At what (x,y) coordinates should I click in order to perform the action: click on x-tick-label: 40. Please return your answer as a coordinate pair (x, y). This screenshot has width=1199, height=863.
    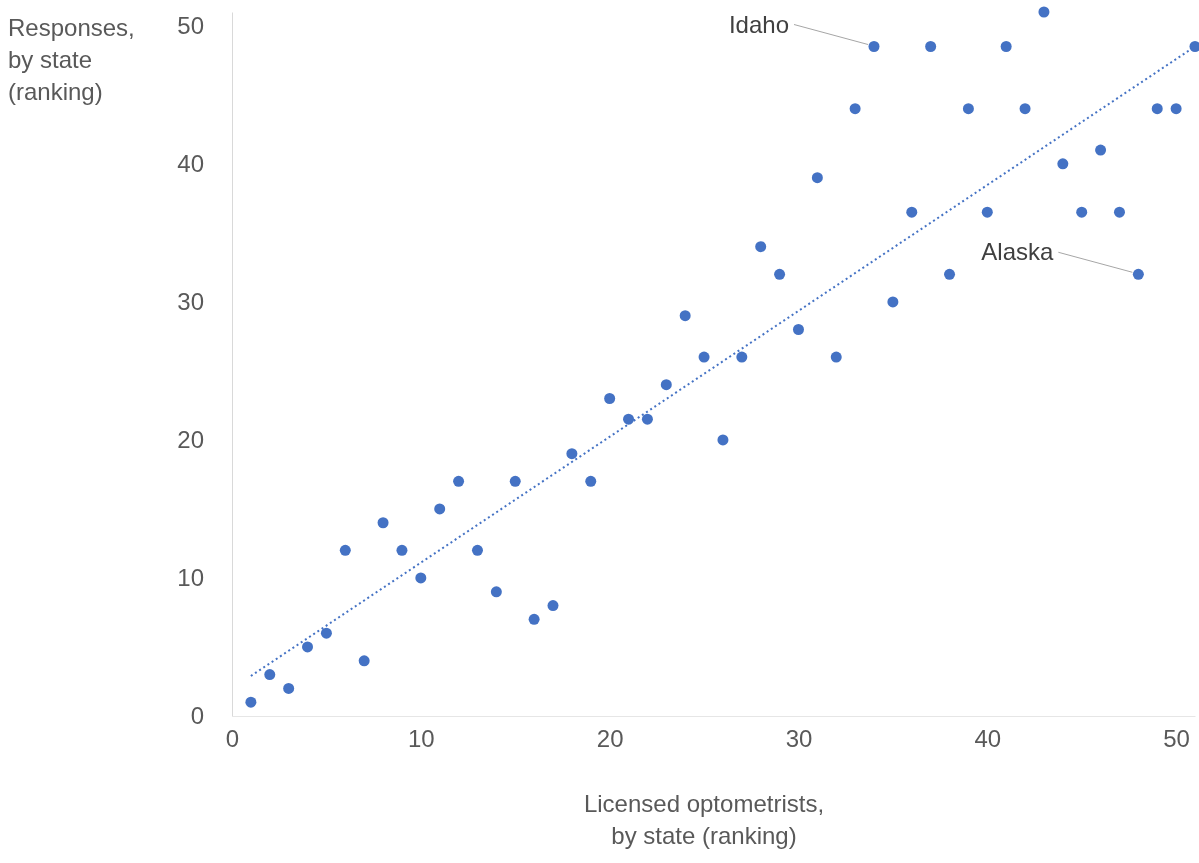
    Looking at the image, I should click on (988, 739).